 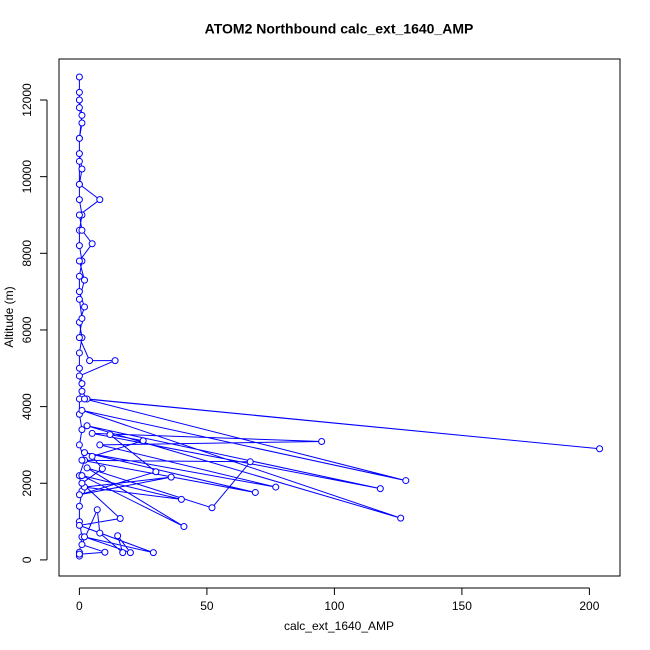 What do you see at coordinates (27, 100) in the screenshot?
I see `y-tick-label: 12000` at bounding box center [27, 100].